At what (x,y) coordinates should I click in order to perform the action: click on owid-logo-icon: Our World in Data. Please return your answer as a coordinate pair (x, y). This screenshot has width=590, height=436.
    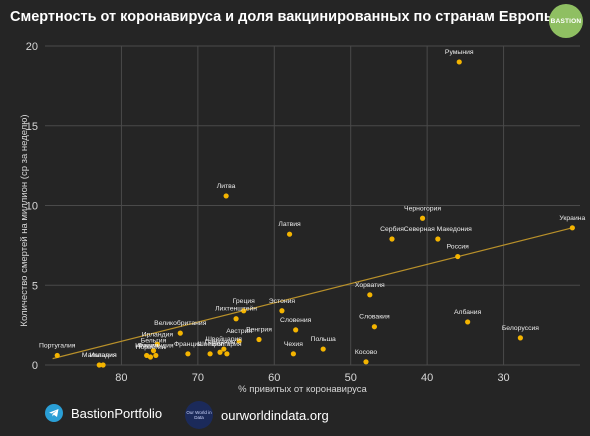
    Looking at the image, I should click on (199, 415).